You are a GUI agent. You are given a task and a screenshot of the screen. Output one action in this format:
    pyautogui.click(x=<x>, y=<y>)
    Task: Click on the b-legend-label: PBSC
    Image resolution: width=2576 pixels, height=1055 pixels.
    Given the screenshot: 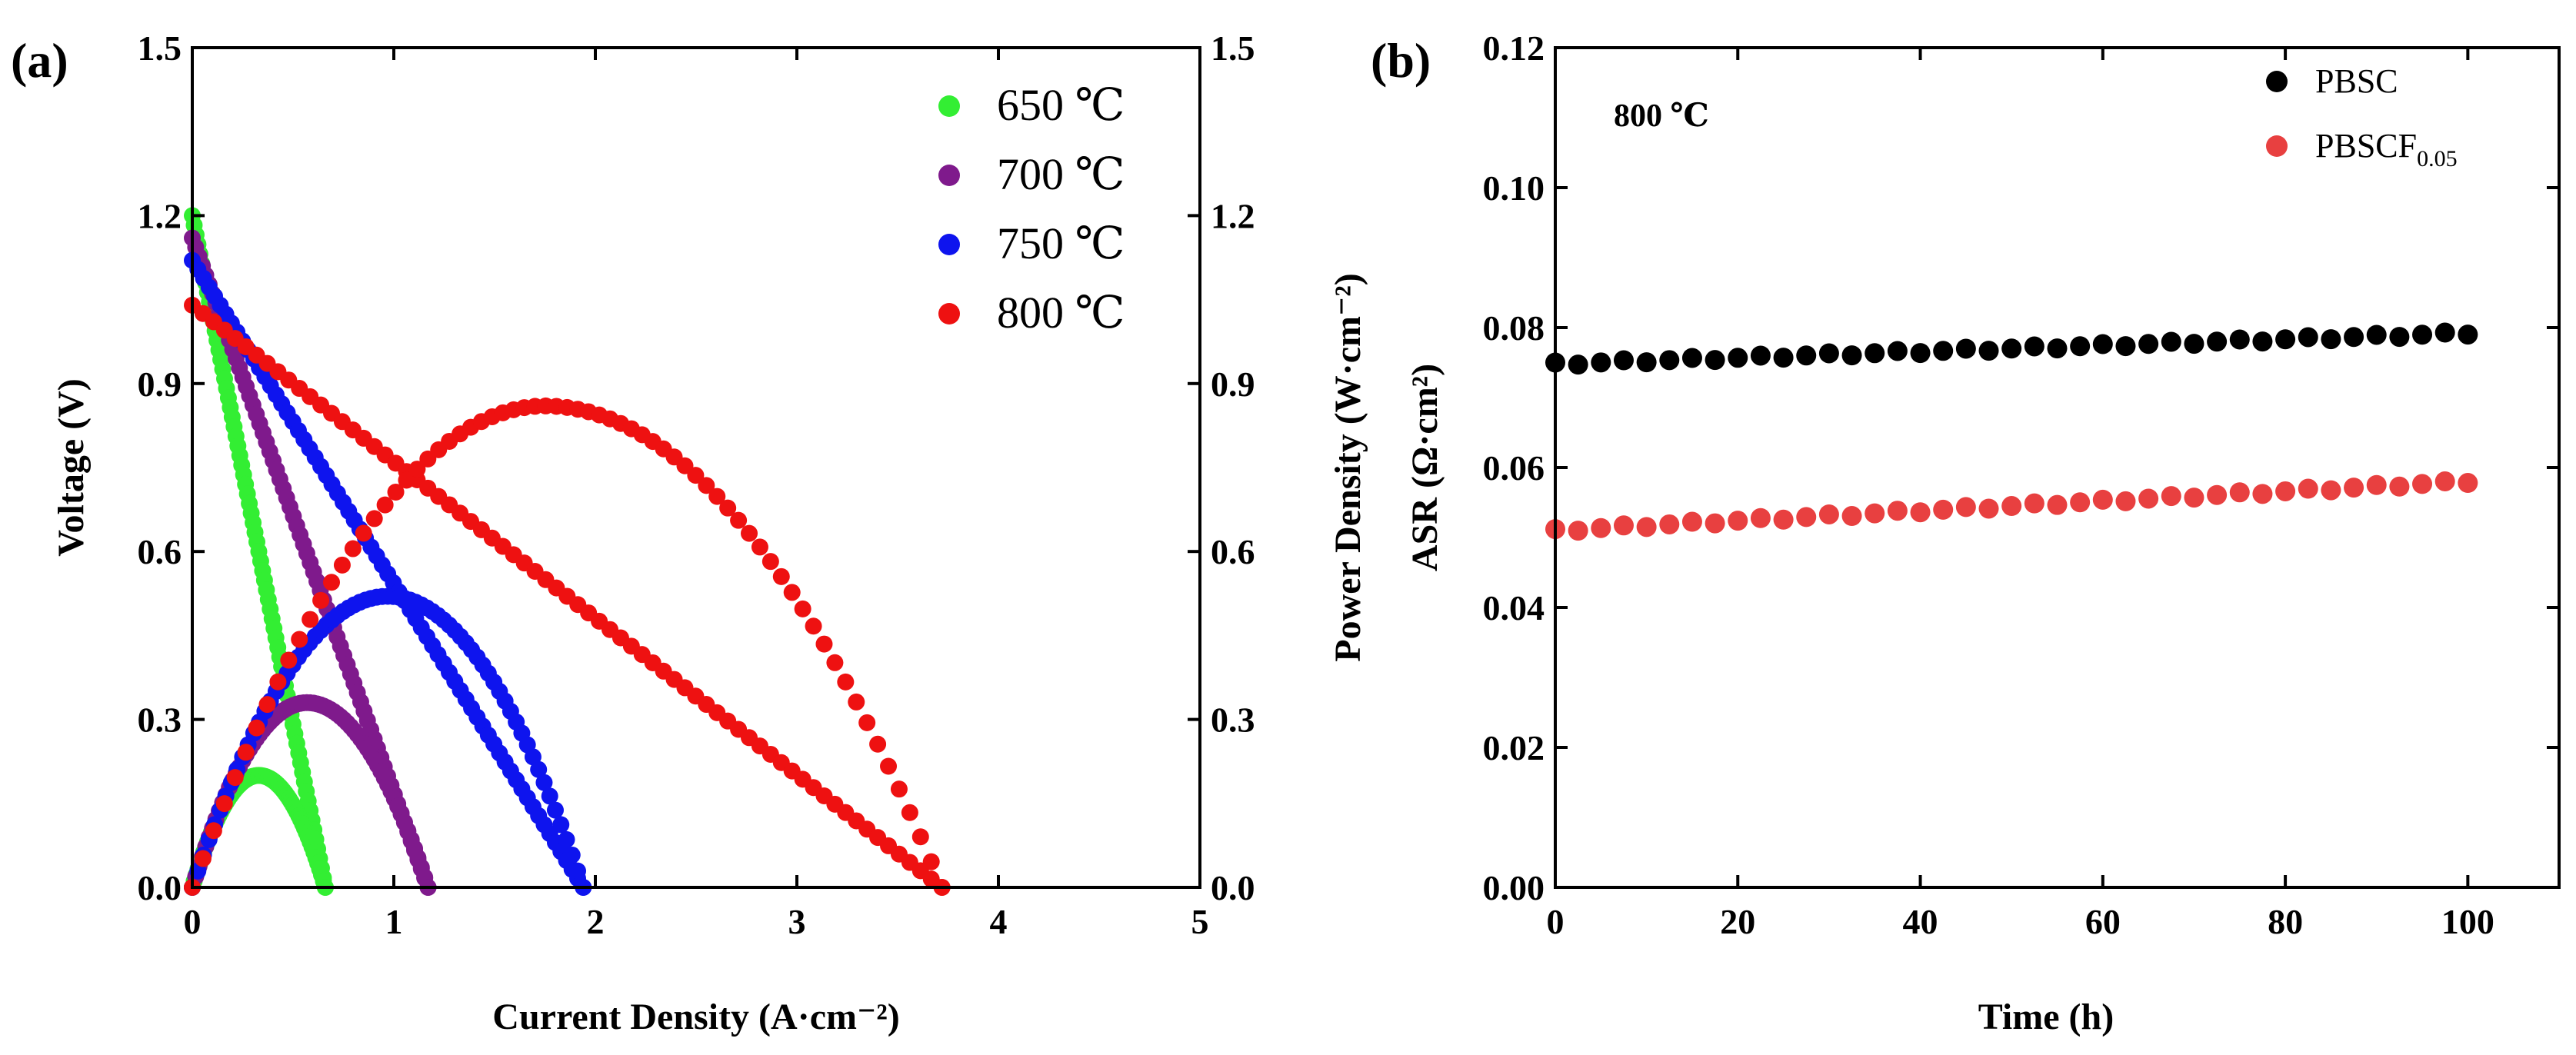 What is the action you would take?
    pyautogui.click(x=2356, y=81)
    